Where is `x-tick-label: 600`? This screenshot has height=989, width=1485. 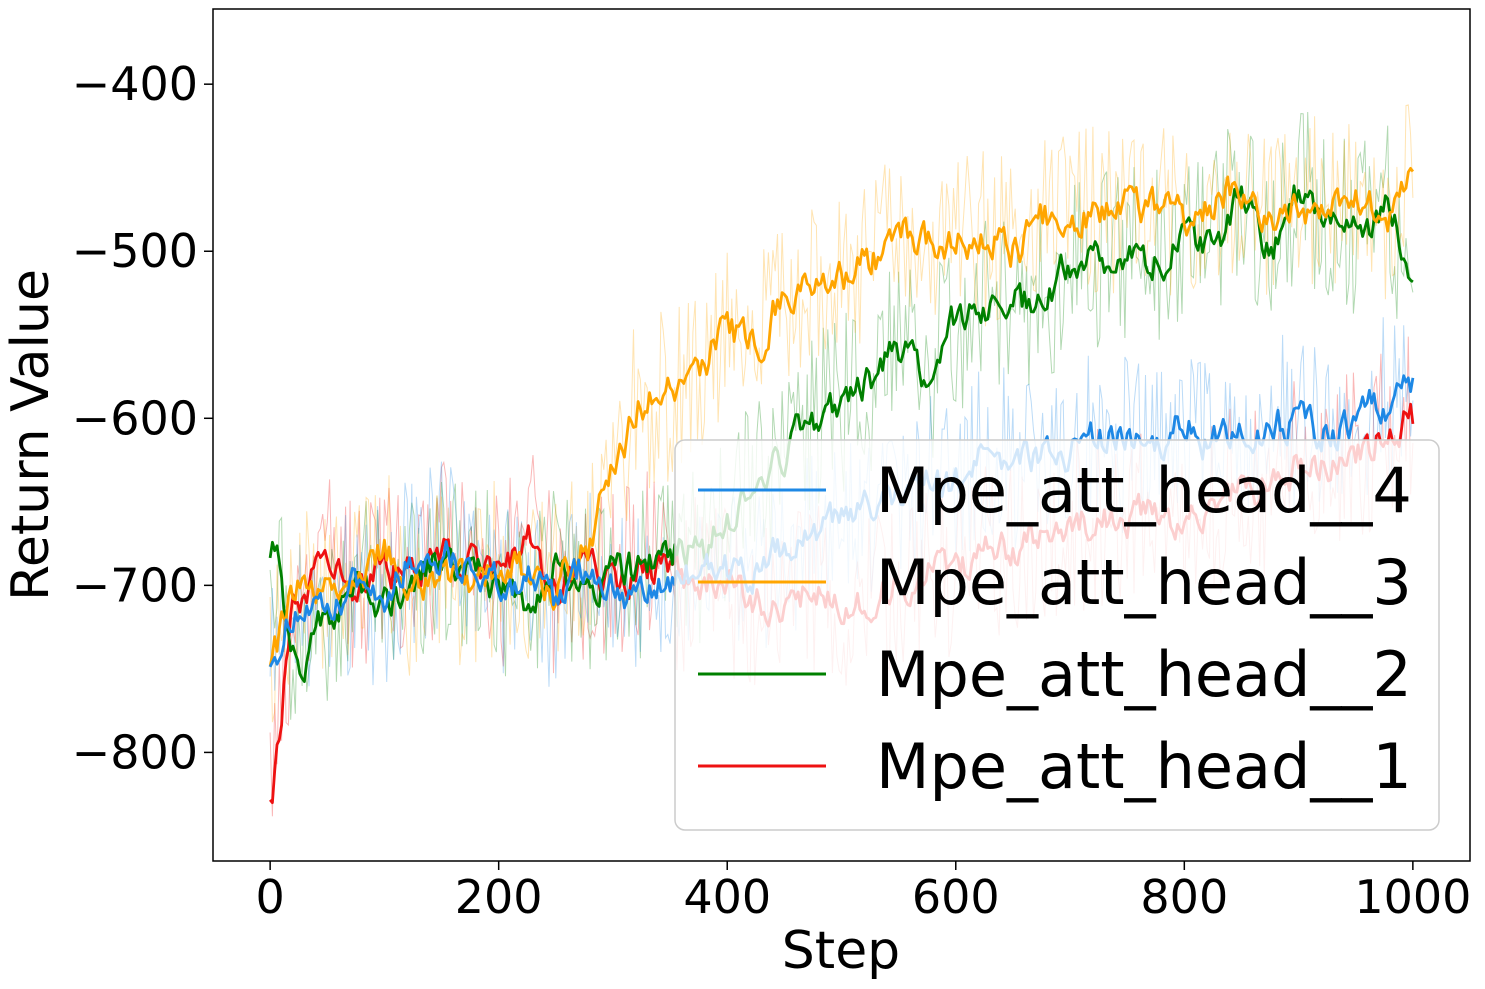
x-tick-label: 600 is located at coordinates (956, 897).